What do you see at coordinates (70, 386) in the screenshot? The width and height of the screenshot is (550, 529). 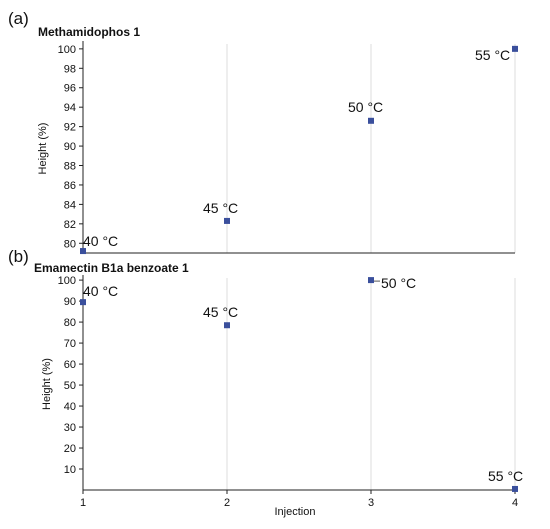 I see `panel-1-y-tick-label-4: 50` at bounding box center [70, 386].